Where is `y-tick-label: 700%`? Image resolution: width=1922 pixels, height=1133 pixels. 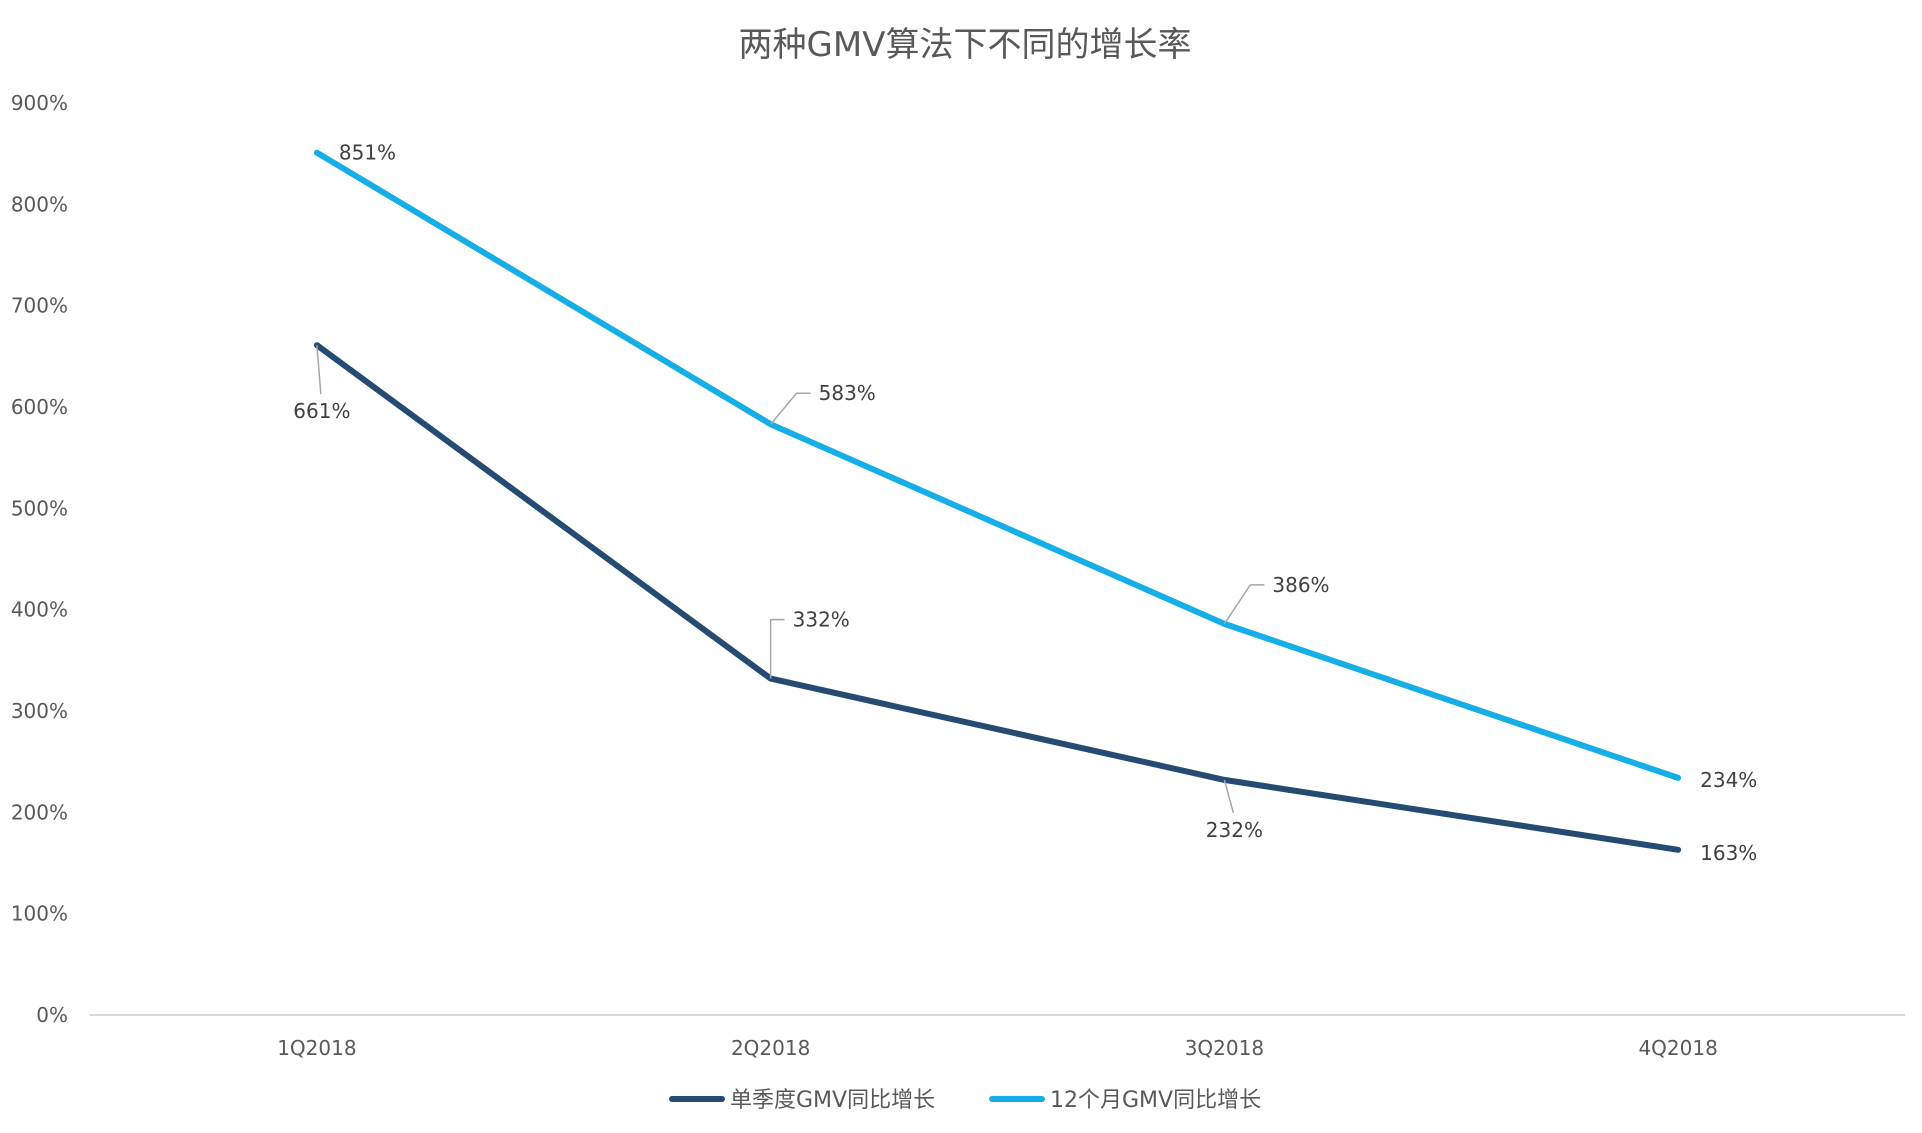
y-tick-label: 700% is located at coordinates (39, 306).